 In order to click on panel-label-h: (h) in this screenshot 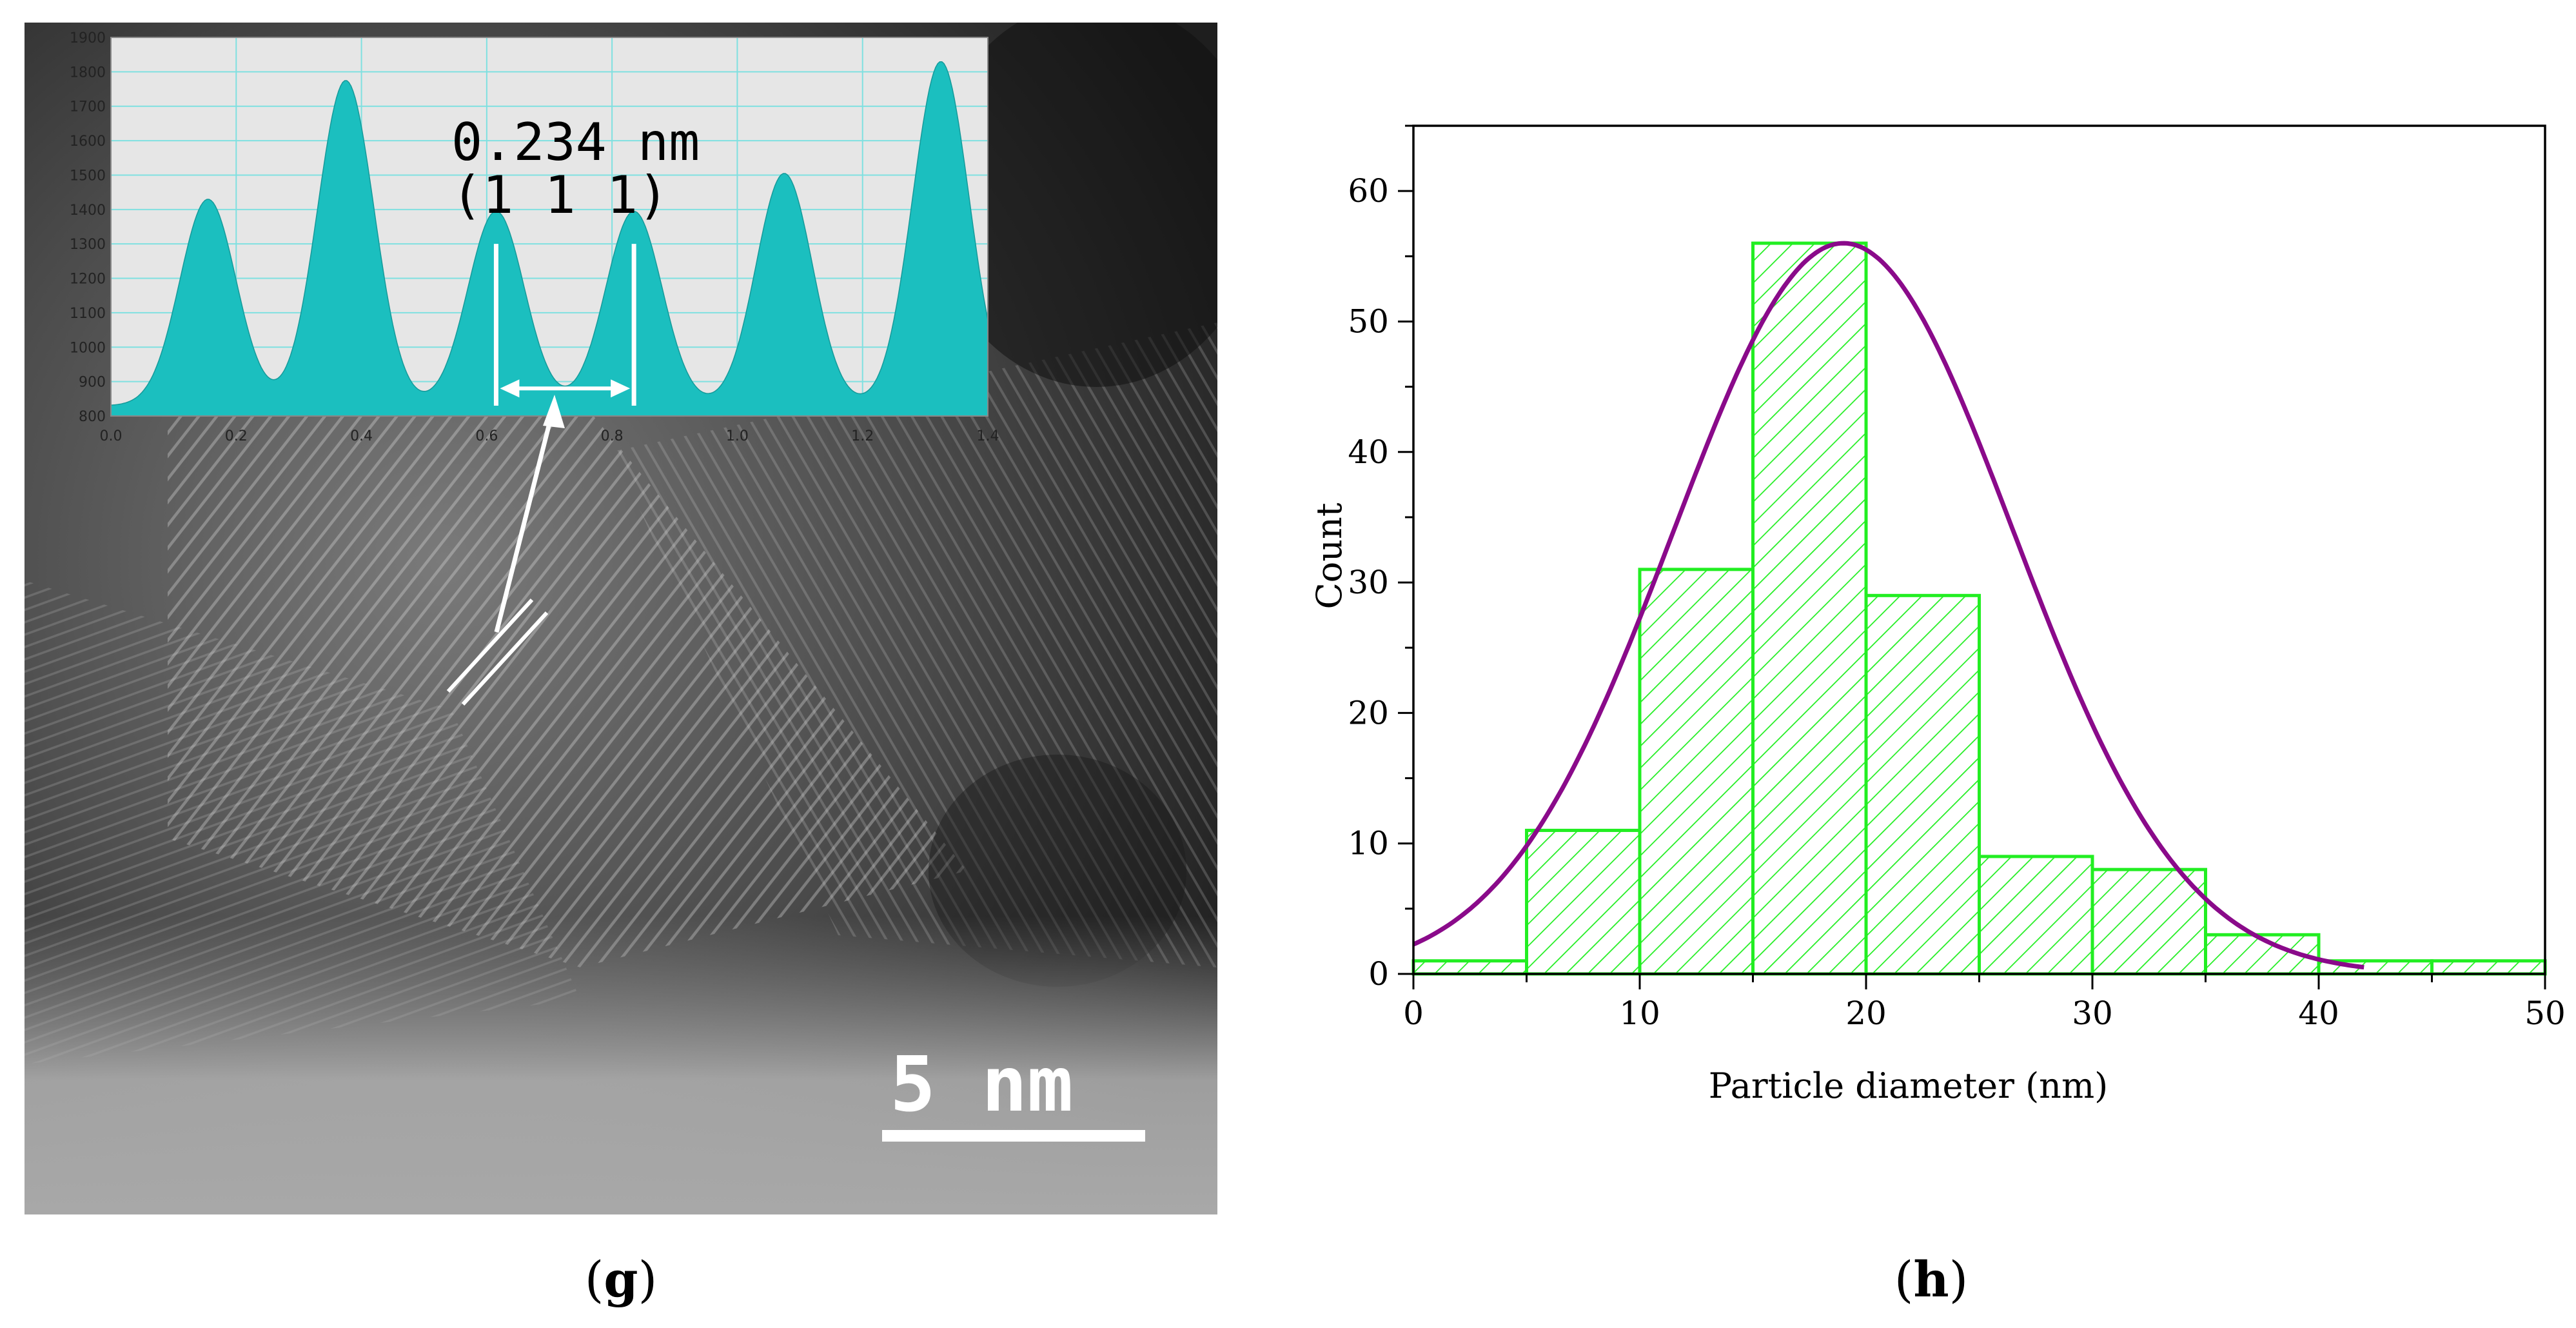, I will do `click(1931, 1279)`.